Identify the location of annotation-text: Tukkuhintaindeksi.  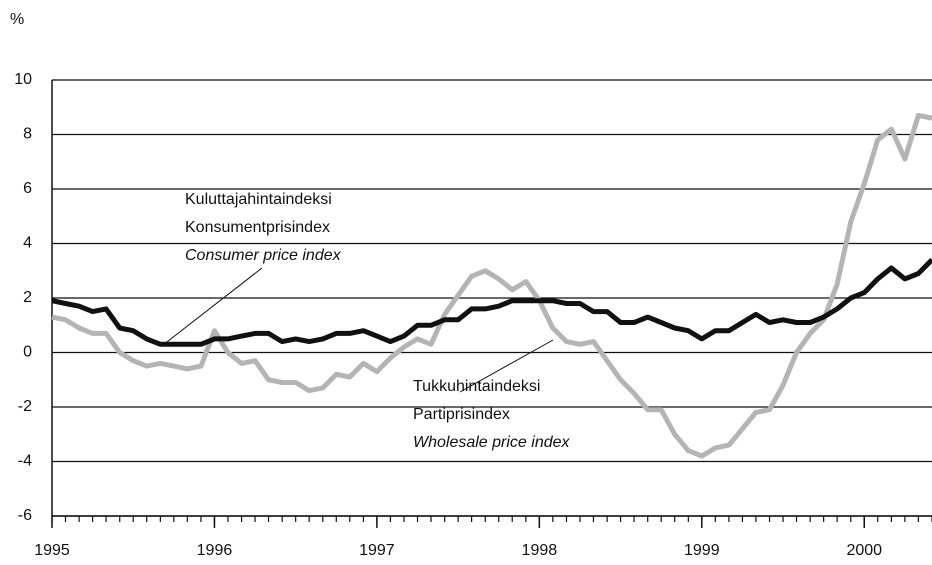
(476, 386).